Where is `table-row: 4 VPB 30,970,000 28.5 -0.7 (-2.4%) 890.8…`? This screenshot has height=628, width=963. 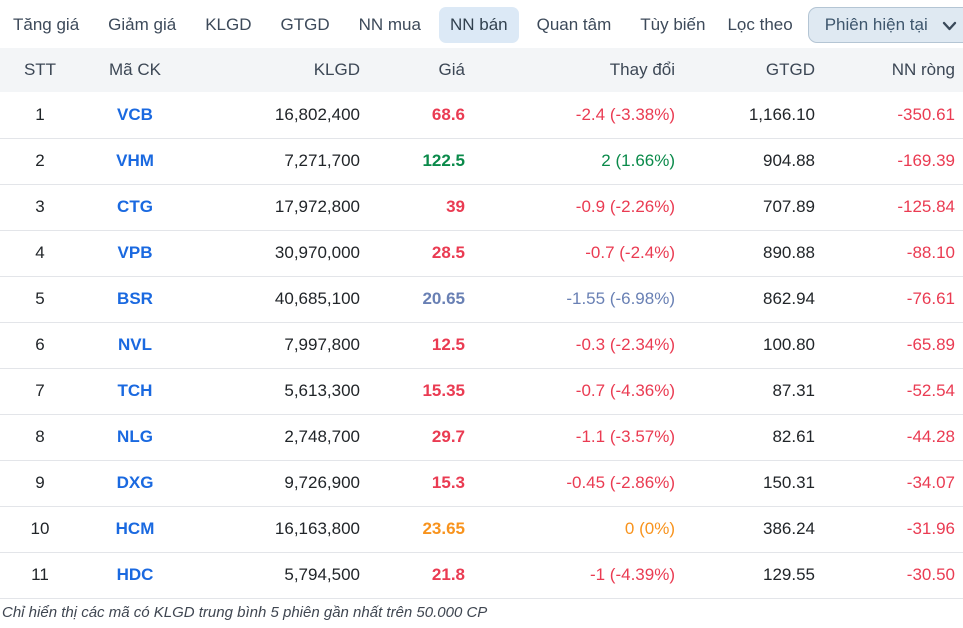
table-row: 4 VPB 30,970,000 28.5 -0.7 (-2.4%) 890.8… is located at coordinates (481, 253).